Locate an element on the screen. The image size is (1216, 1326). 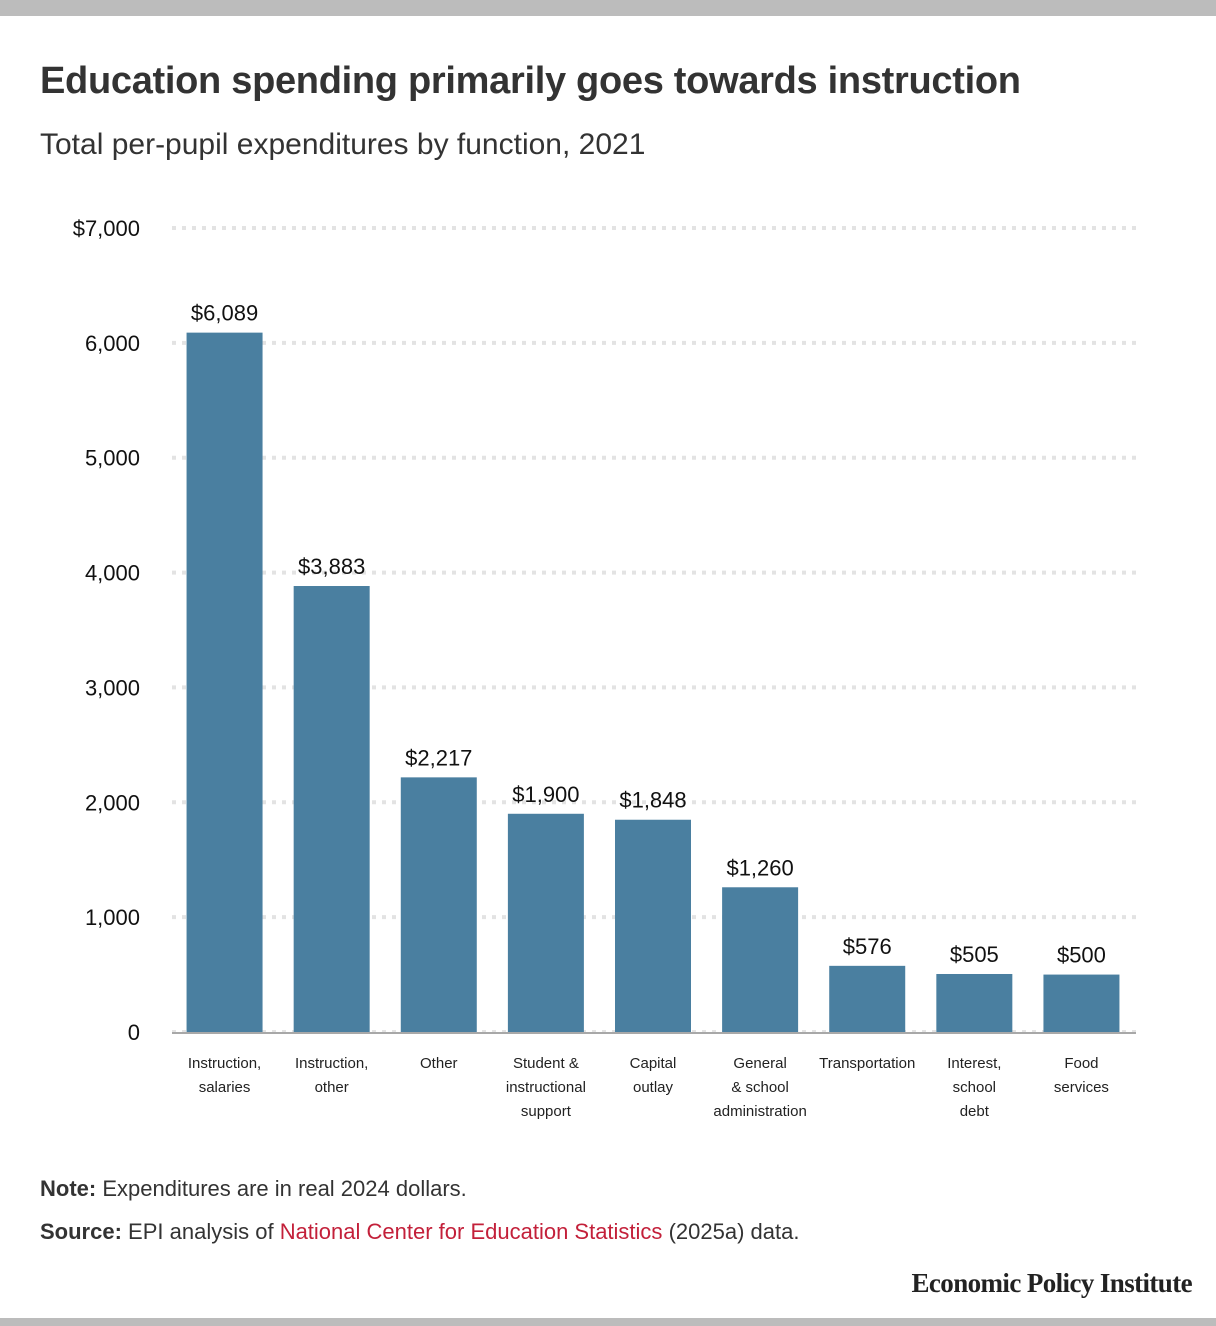
source-label: Source: is located at coordinates (81, 1231).